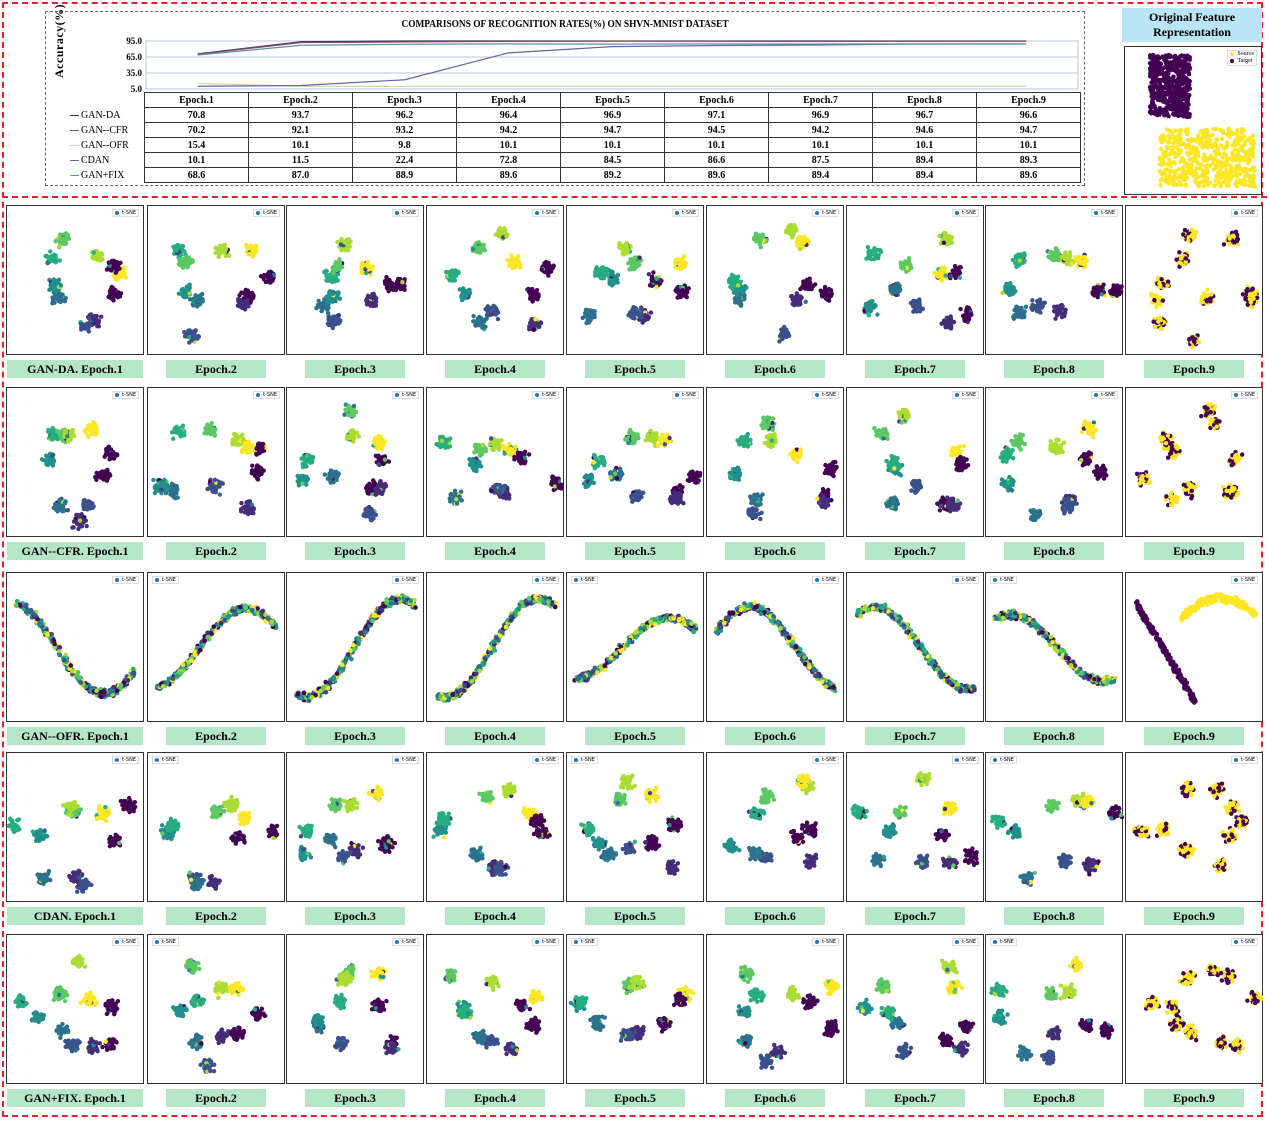 The image size is (1269, 1121). Describe the element at coordinates (924, 115) in the screenshot. I see `value-cell: 96.7` at that location.